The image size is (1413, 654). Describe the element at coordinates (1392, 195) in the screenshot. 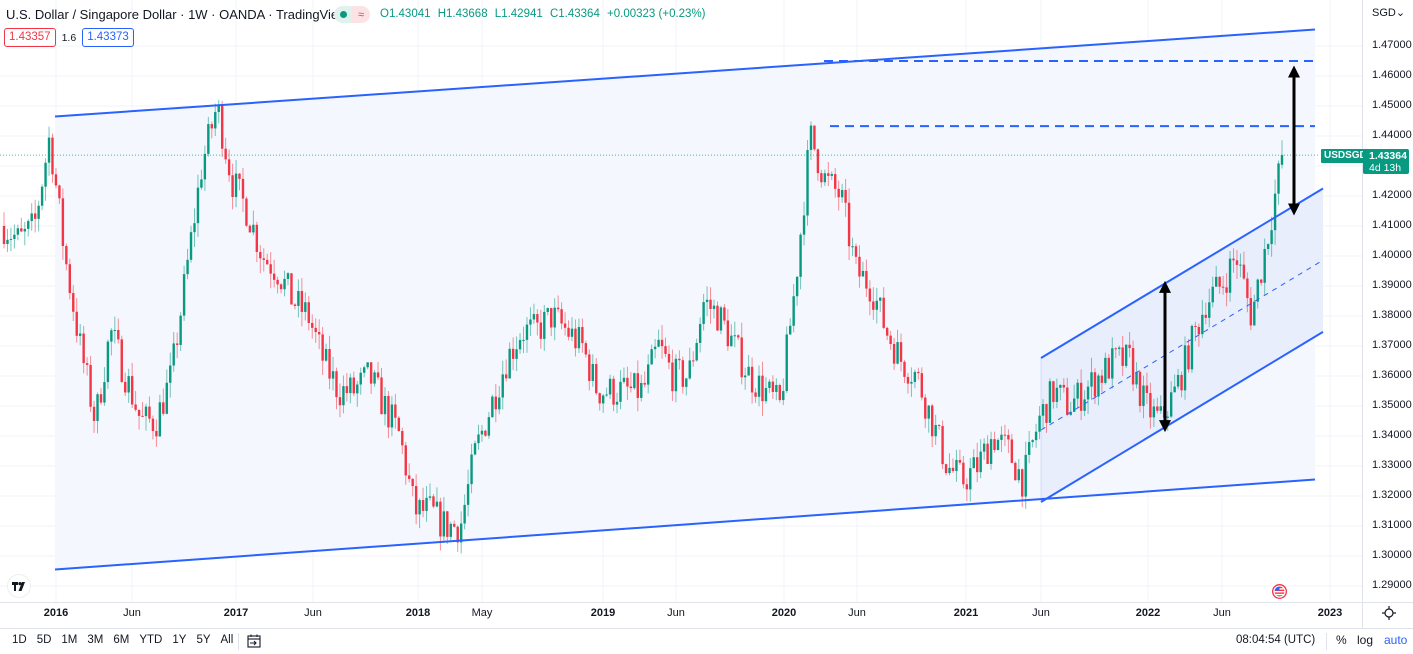

I see `price-tick-label: 1.42000` at that location.